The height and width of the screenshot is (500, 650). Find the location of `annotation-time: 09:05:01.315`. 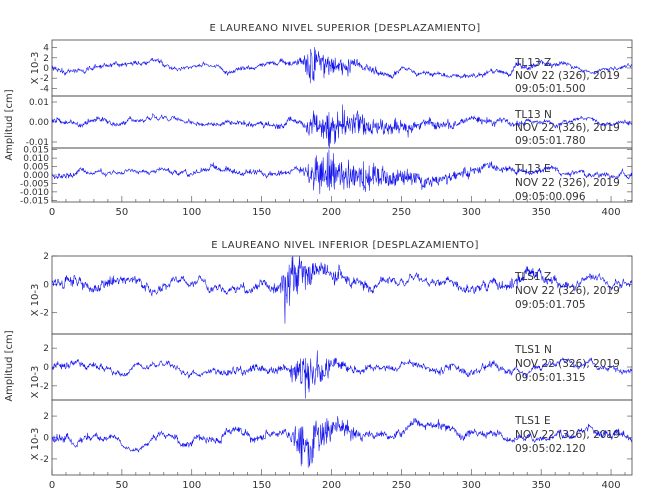

annotation-time: 09:05:01.315 is located at coordinates (550, 378).